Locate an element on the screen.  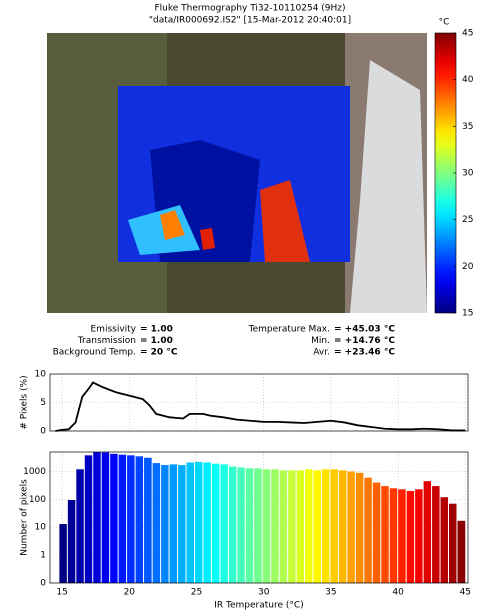
x-tick-label: 30 is located at coordinates (264, 593).